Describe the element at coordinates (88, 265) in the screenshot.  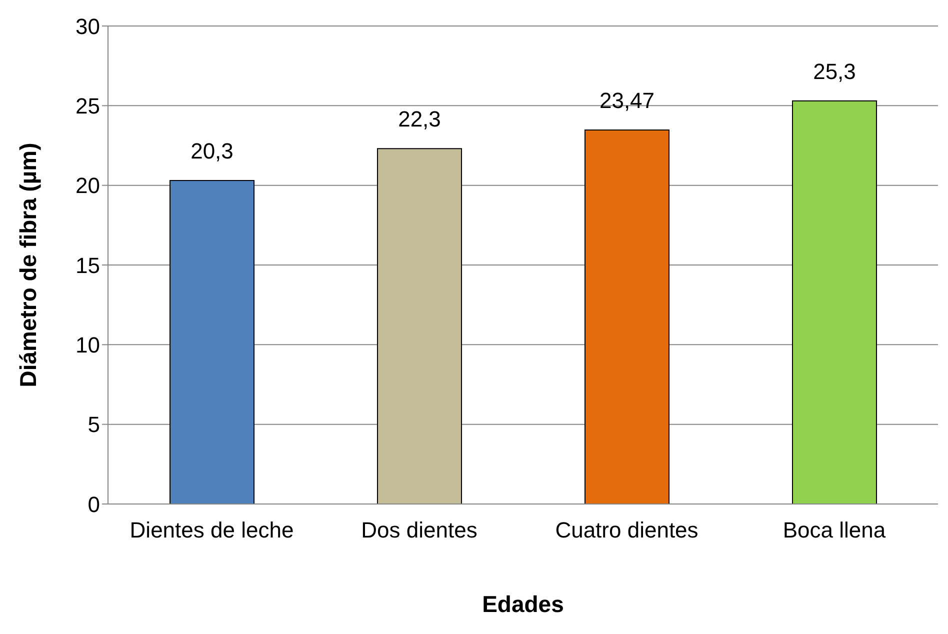
I see `y-tick-label: 15` at that location.